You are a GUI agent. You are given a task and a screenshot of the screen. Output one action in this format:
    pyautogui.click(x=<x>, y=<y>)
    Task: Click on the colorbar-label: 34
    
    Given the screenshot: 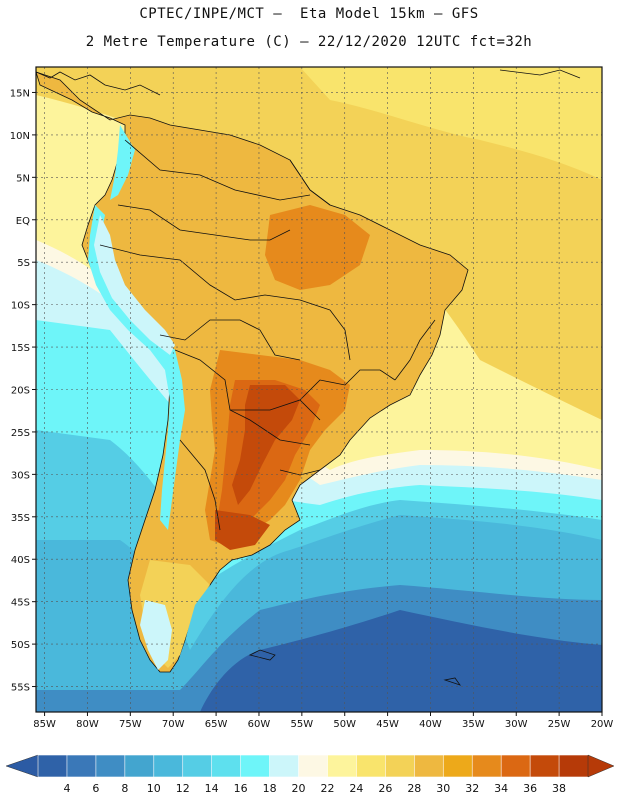 What is the action you would take?
    pyautogui.click(x=501, y=788)
    